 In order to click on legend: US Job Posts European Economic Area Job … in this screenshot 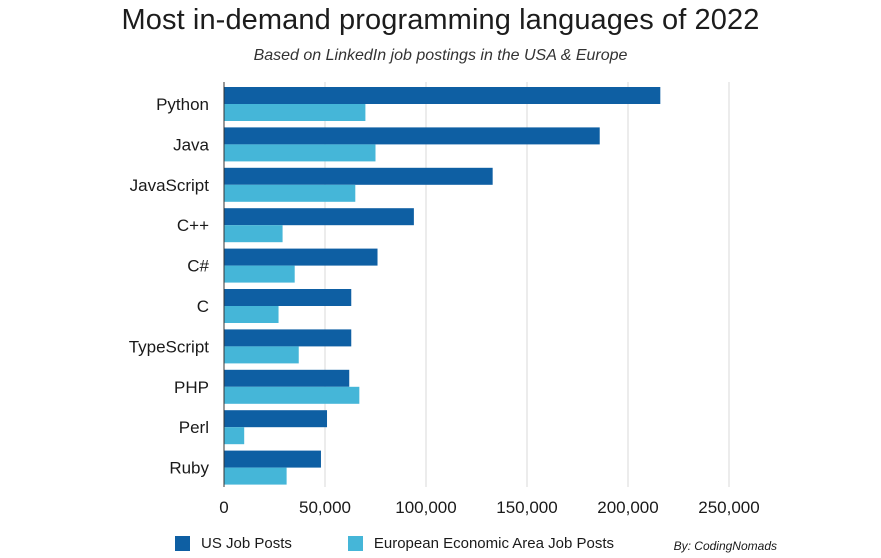, I will do `click(422, 543)`.